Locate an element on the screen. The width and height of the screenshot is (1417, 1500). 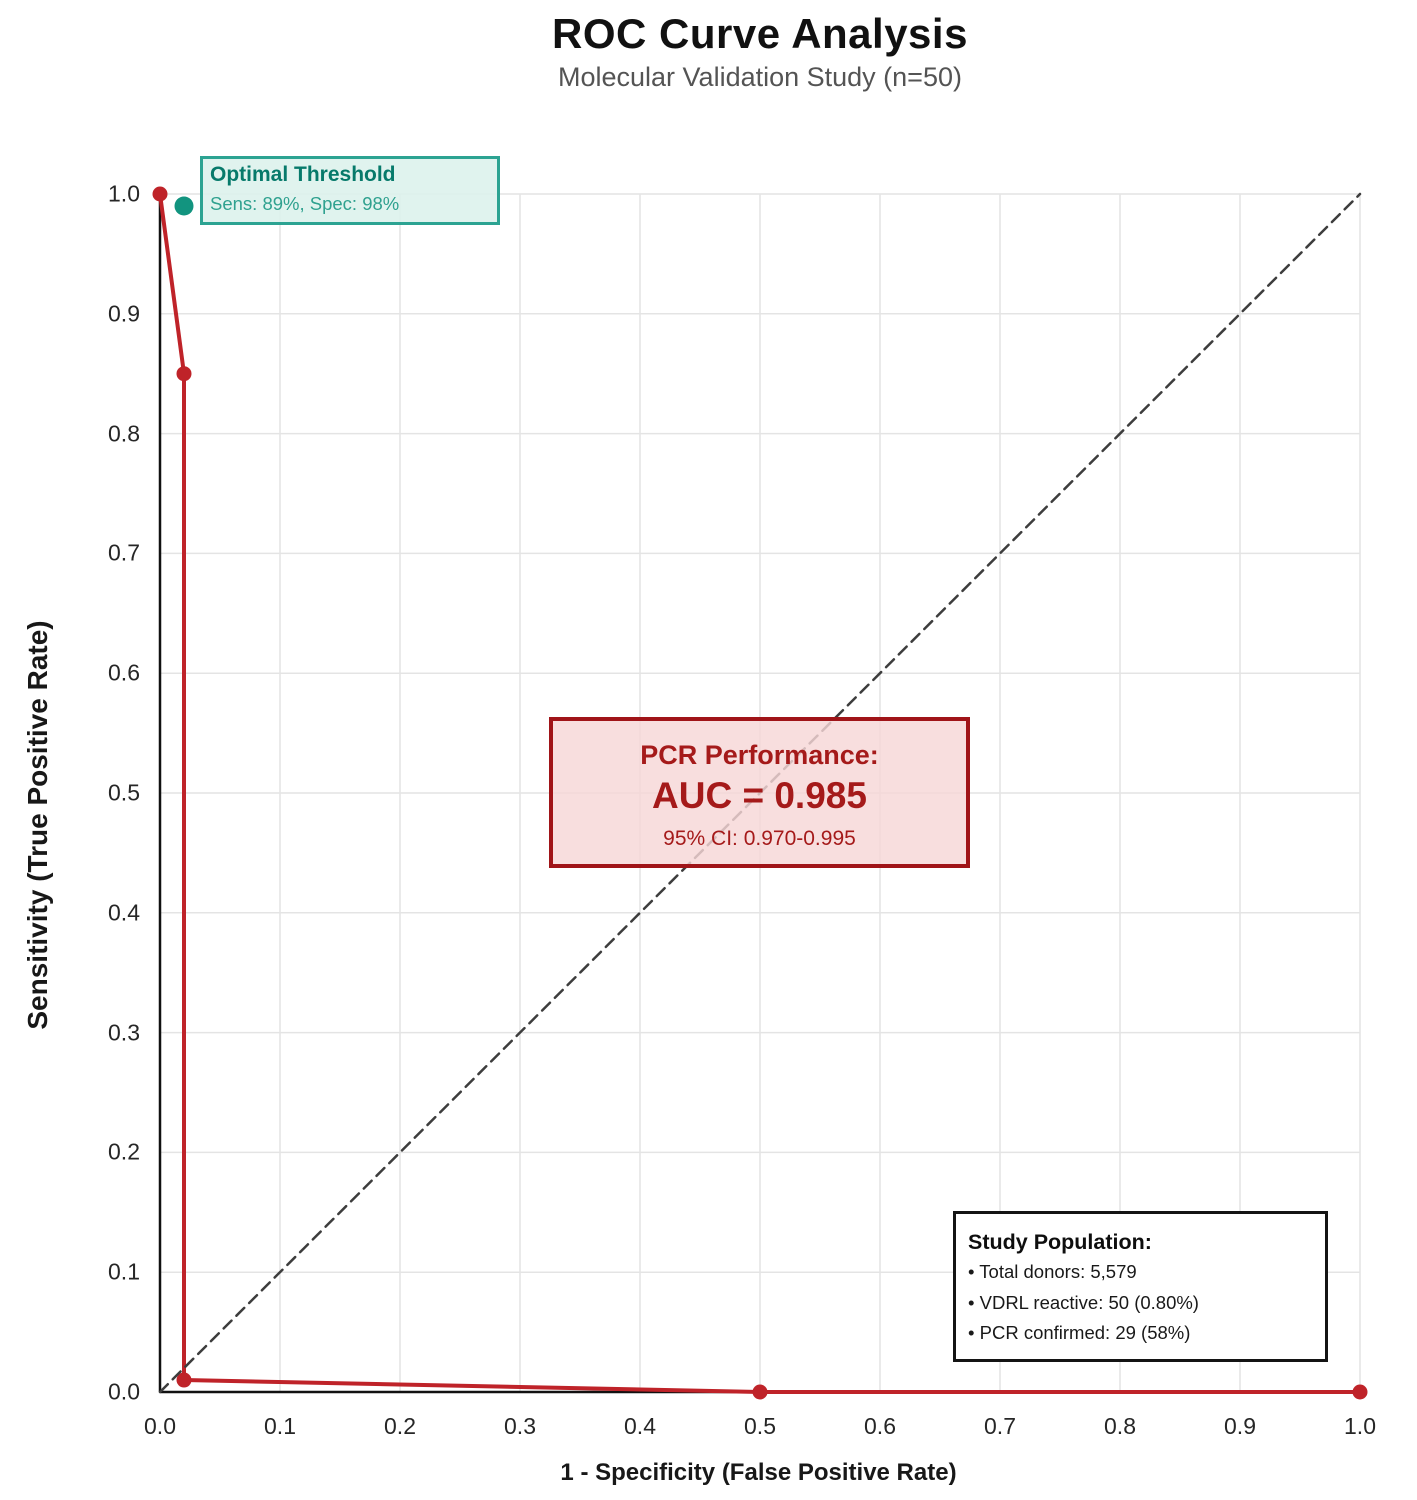
x-tick-label: 0.0 is located at coordinates (160, 1426).